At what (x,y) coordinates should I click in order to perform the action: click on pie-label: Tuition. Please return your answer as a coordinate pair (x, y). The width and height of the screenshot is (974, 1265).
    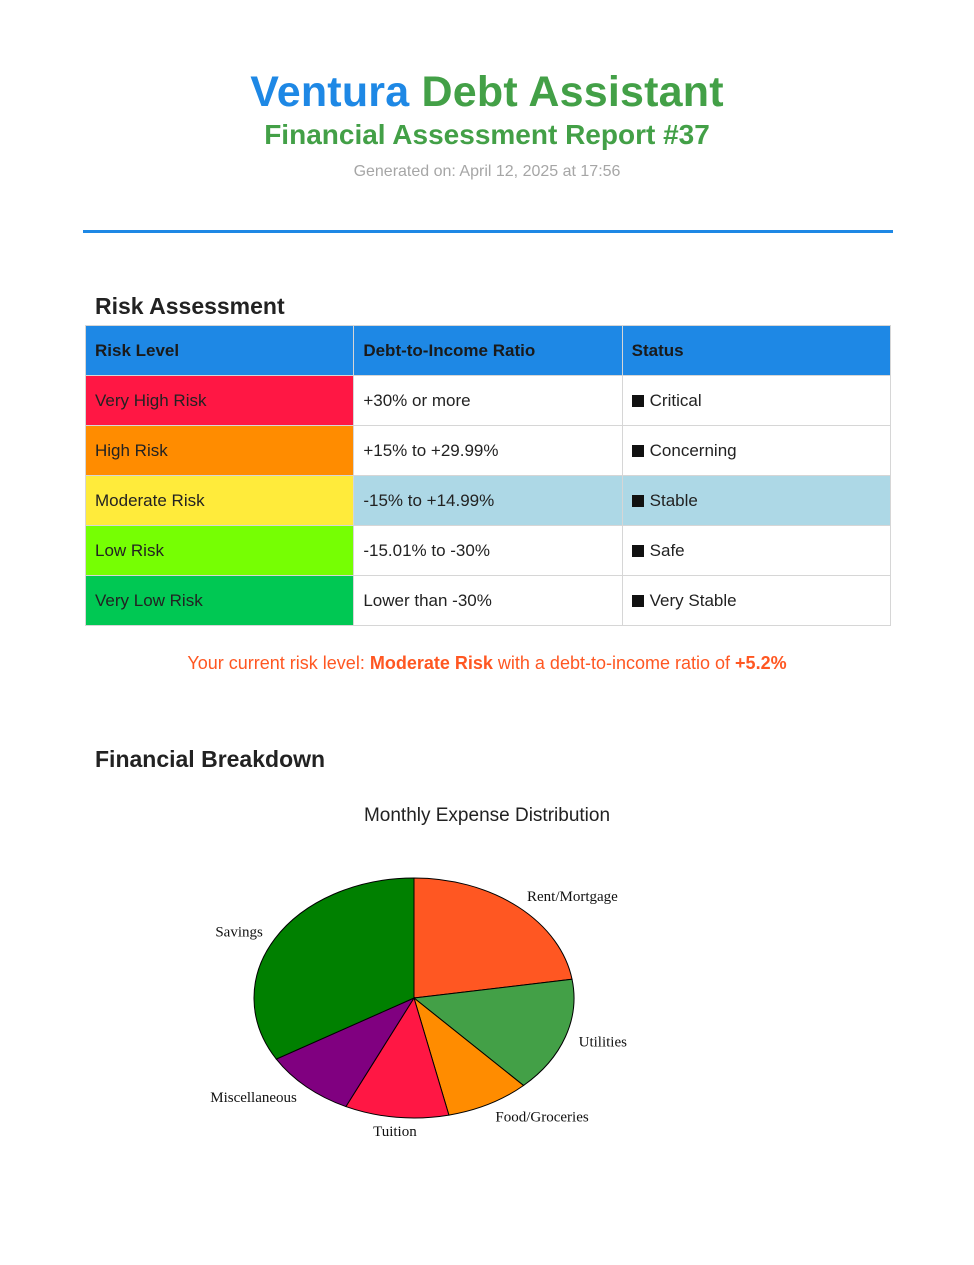
    Looking at the image, I should click on (395, 1132).